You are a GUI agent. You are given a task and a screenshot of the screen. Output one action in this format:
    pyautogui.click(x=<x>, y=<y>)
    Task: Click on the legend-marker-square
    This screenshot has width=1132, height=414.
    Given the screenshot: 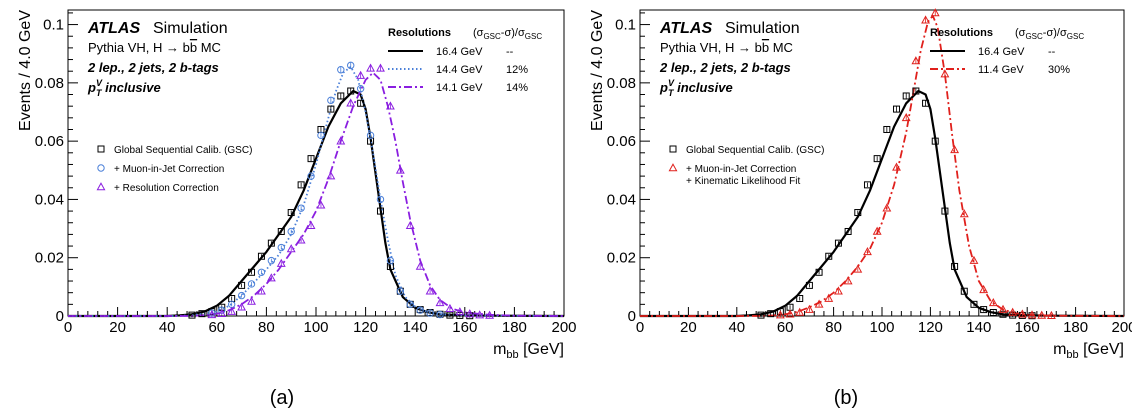 What is the action you would take?
    pyautogui.click(x=101, y=149)
    